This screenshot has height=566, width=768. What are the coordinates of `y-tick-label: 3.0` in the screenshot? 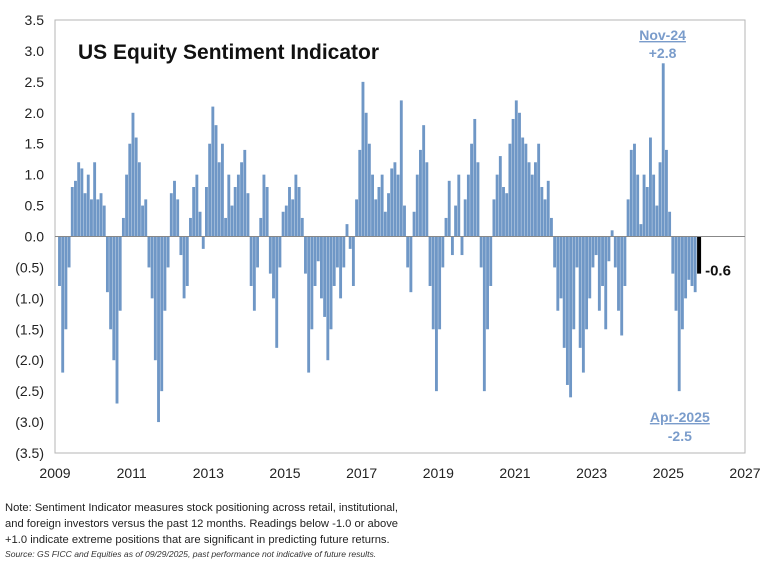 It's located at (35, 51).